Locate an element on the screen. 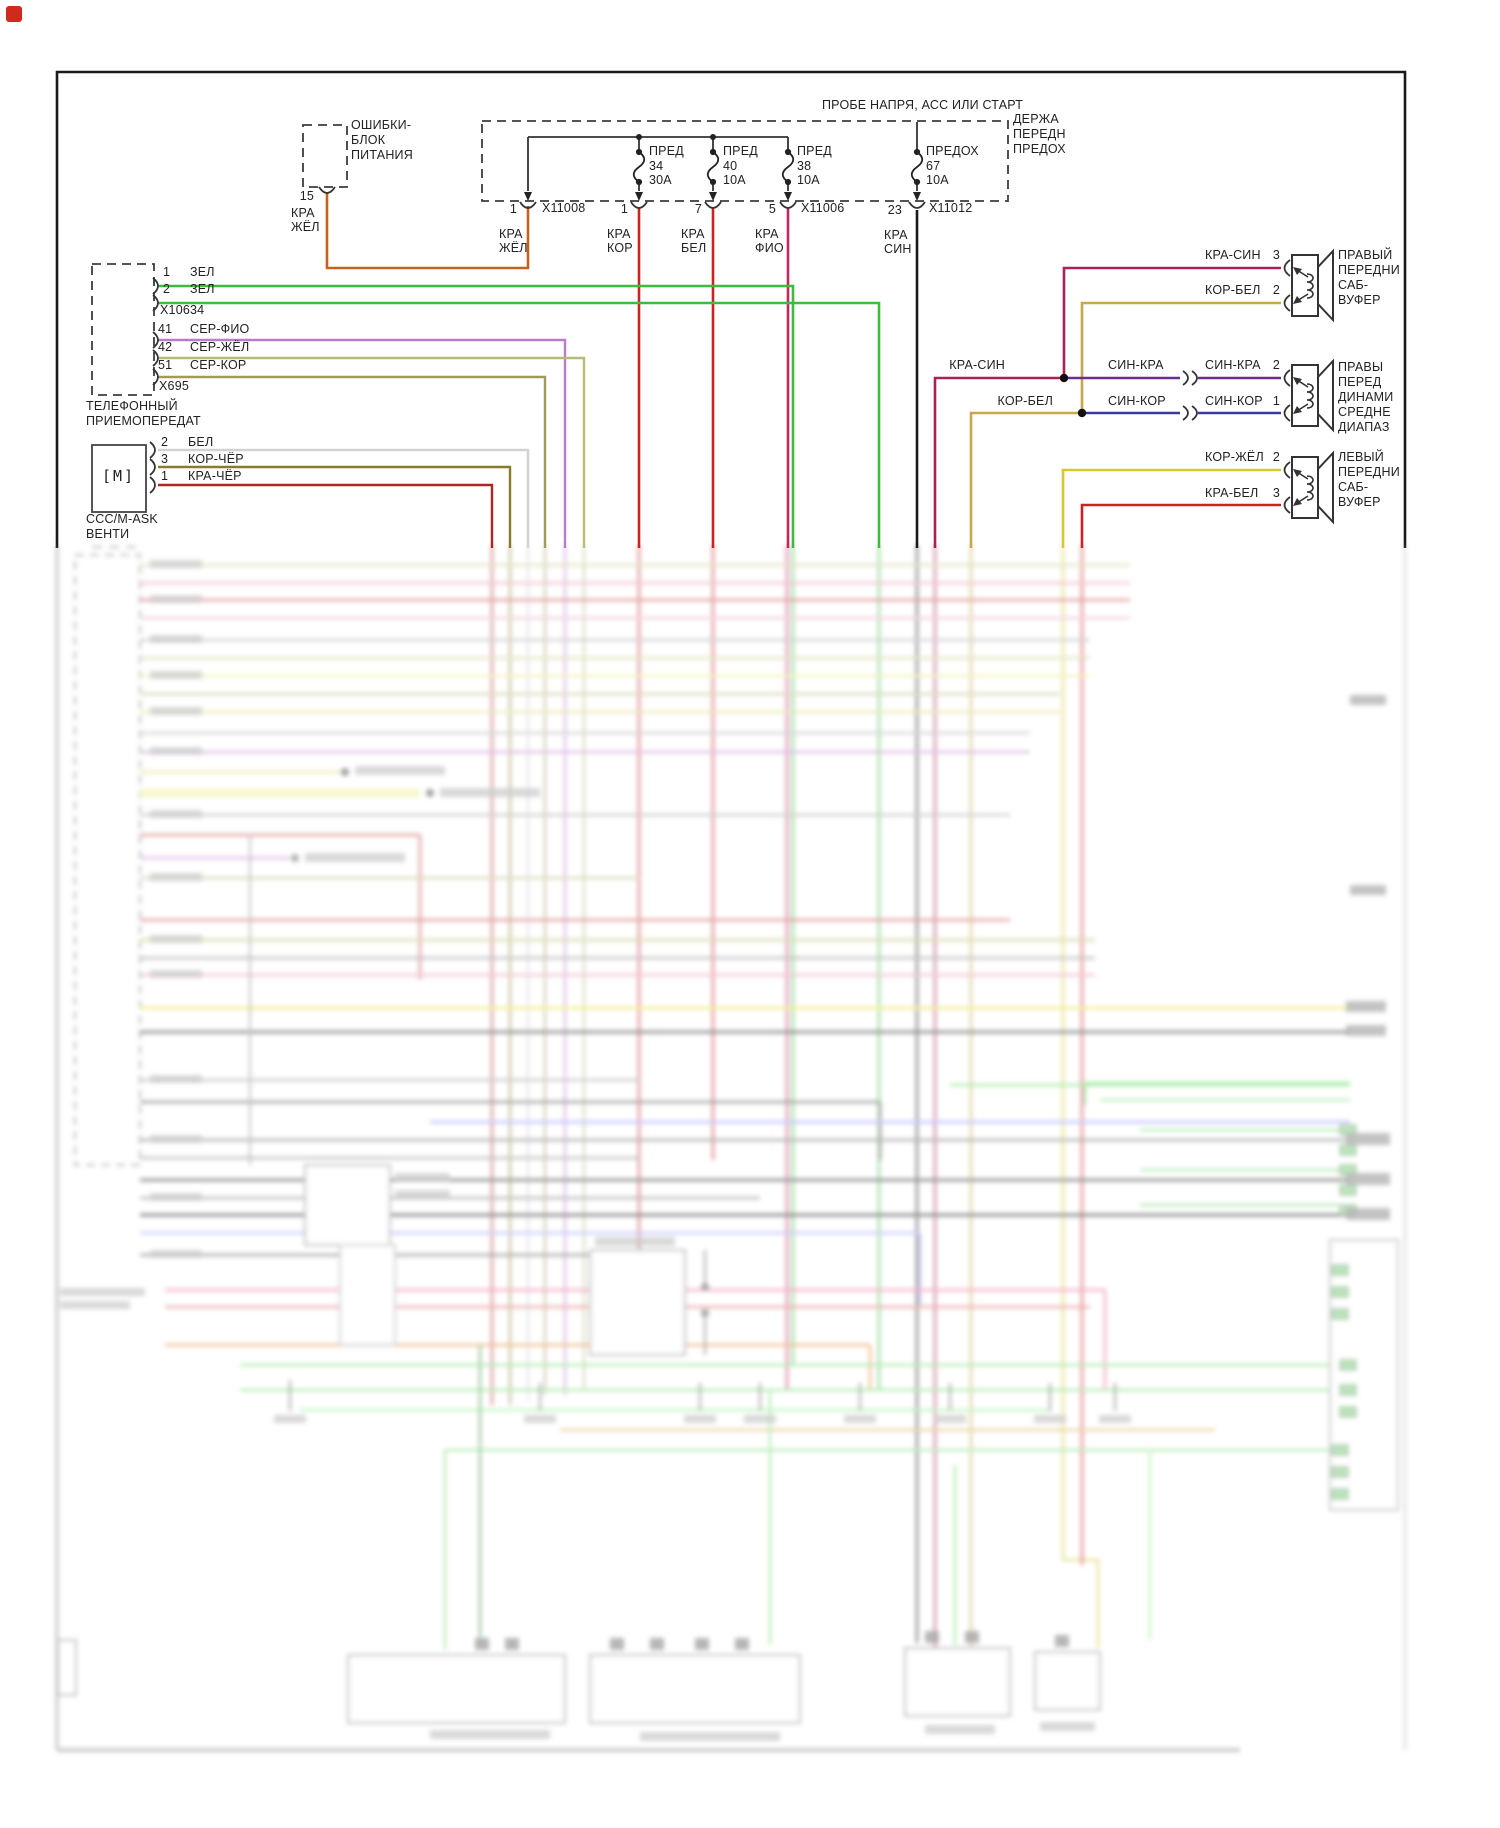  speaker-name: ДИАПАЗ is located at coordinates (1364, 427).